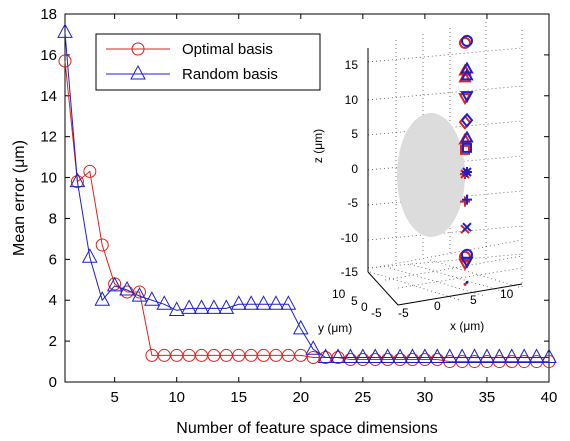 Image resolution: width=570 pixels, height=441 pixels. What do you see at coordinates (467, 326) in the screenshot?
I see `inset-x-label: x (μm)` at bounding box center [467, 326].